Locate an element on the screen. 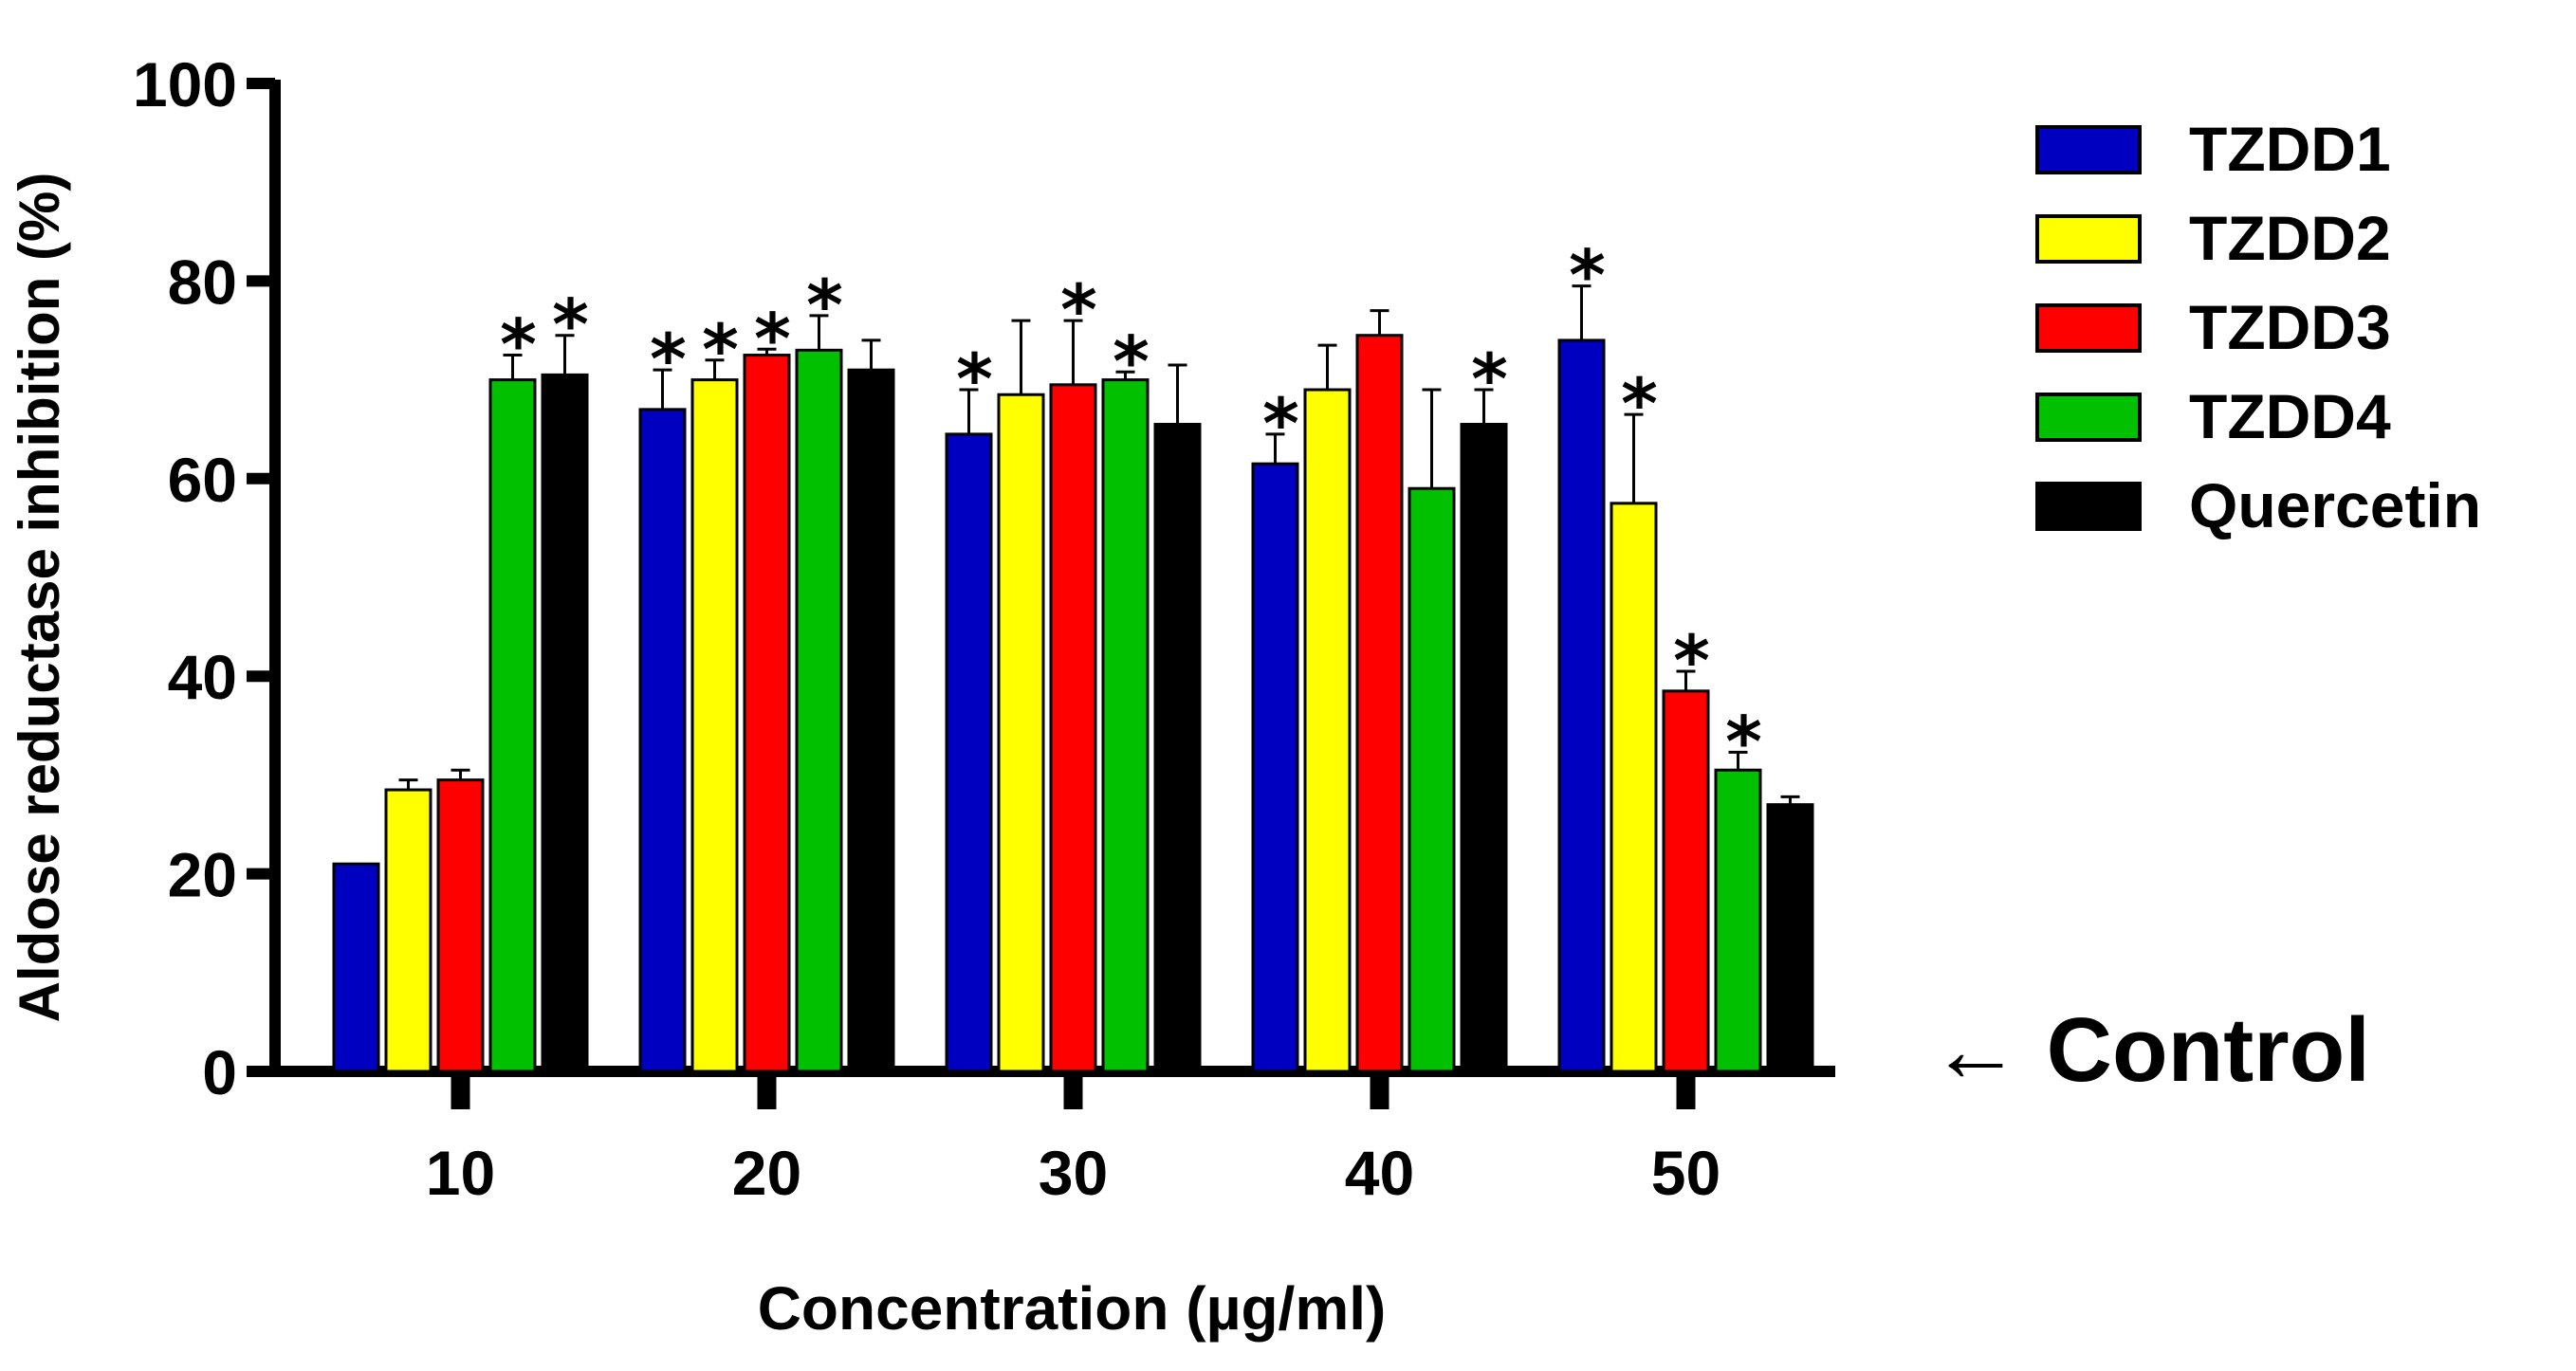 This screenshot has width=2576, height=1371. legend: TZDD1 TZDD2 TZDD3 TZDD4 Quercetin is located at coordinates (2258, 327).